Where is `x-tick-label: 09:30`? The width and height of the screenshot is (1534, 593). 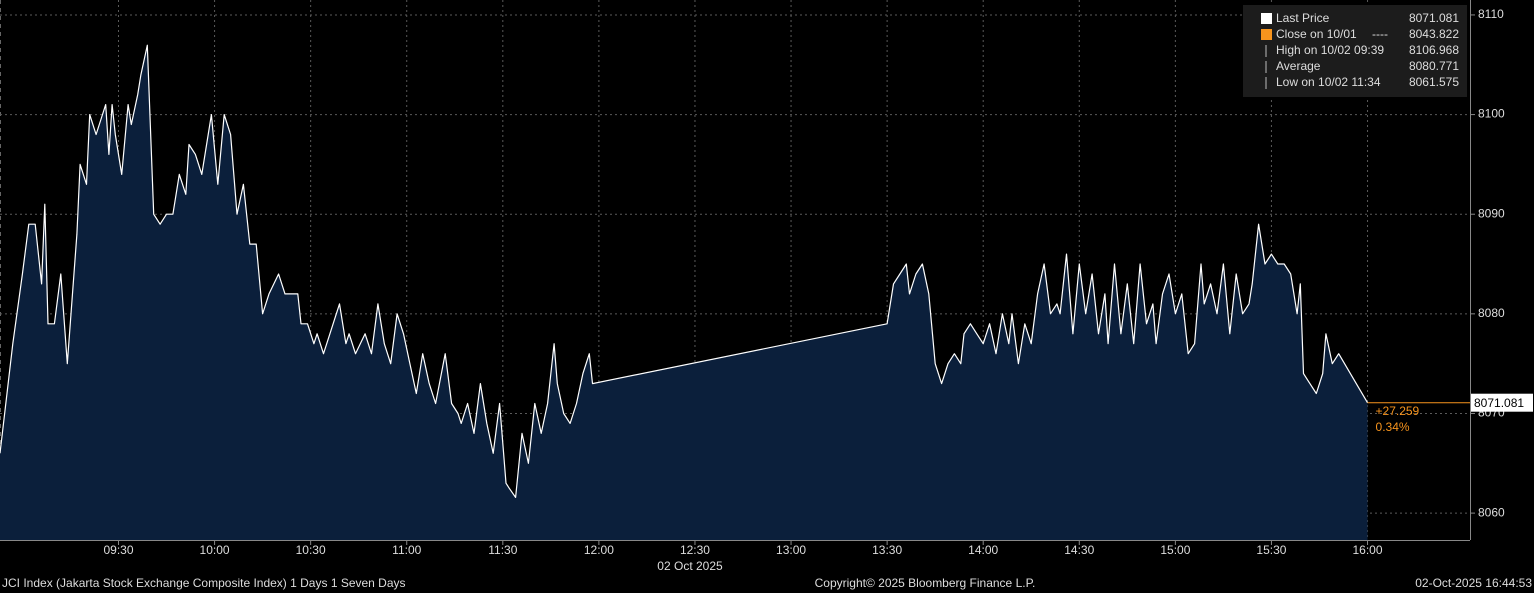
x-tick-label: 09:30 is located at coordinates (118, 550).